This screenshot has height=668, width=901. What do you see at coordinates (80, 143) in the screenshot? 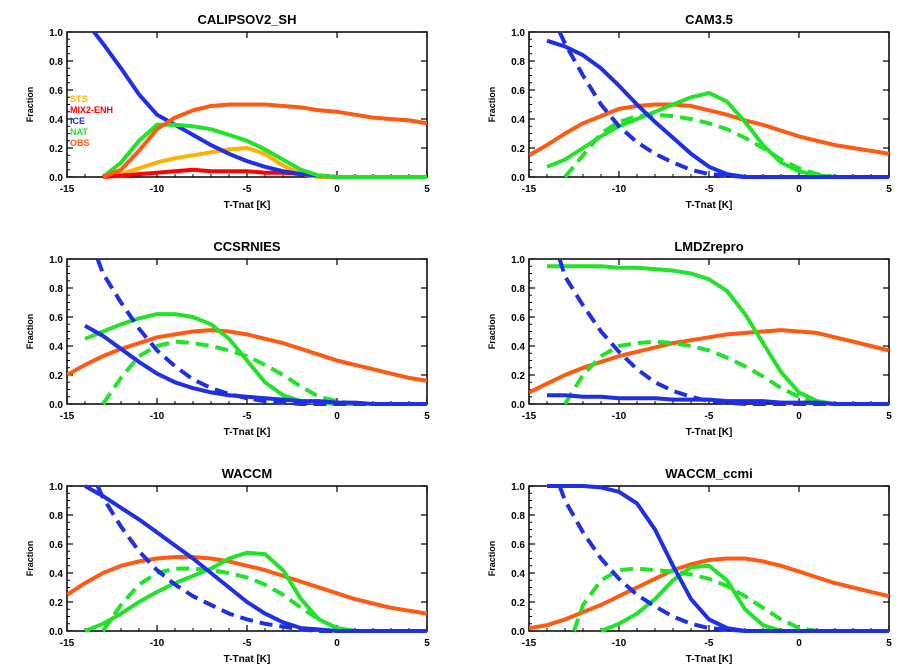
I see `legend-entry: OBS` at bounding box center [80, 143].